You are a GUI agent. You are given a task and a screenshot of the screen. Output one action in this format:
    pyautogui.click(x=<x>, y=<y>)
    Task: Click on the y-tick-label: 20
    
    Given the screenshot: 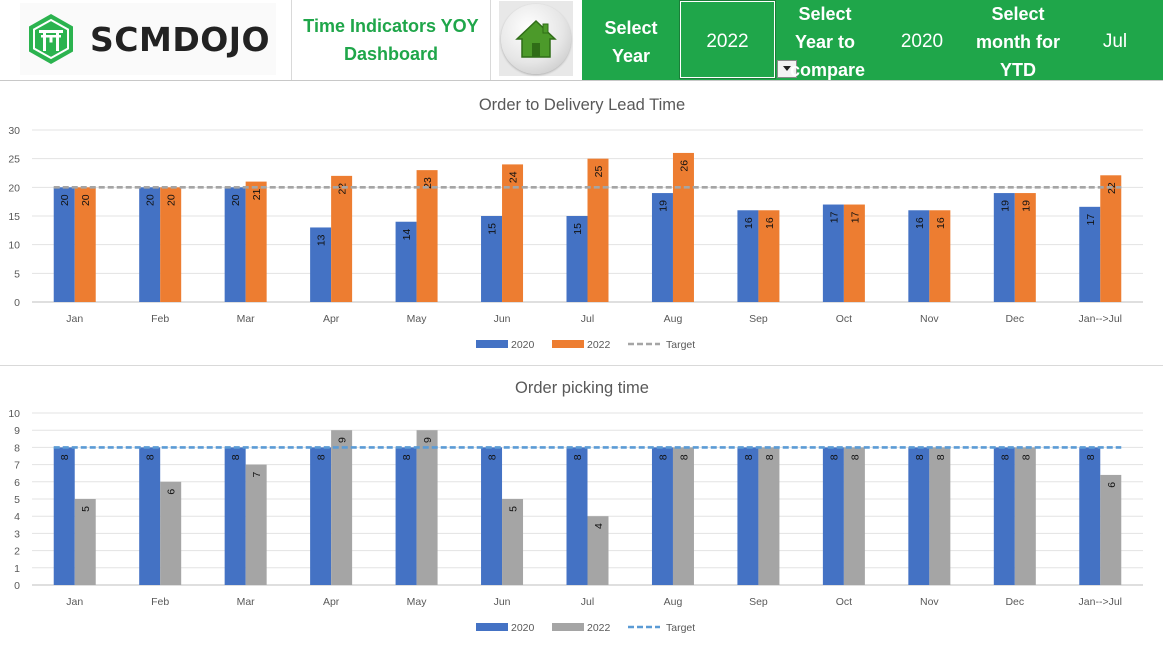 What is the action you would take?
    pyautogui.click(x=14, y=188)
    